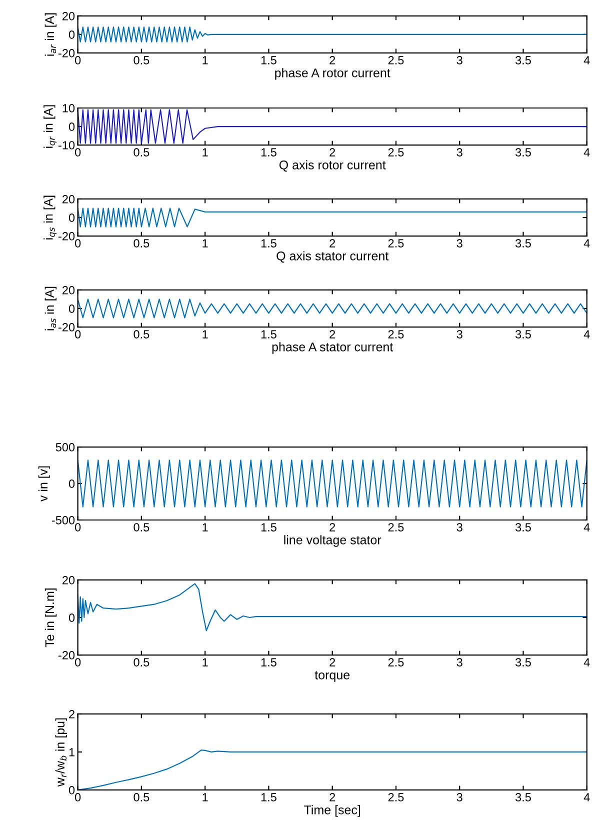  I want to click on x-axis-title: Time [sec], so click(332, 811).